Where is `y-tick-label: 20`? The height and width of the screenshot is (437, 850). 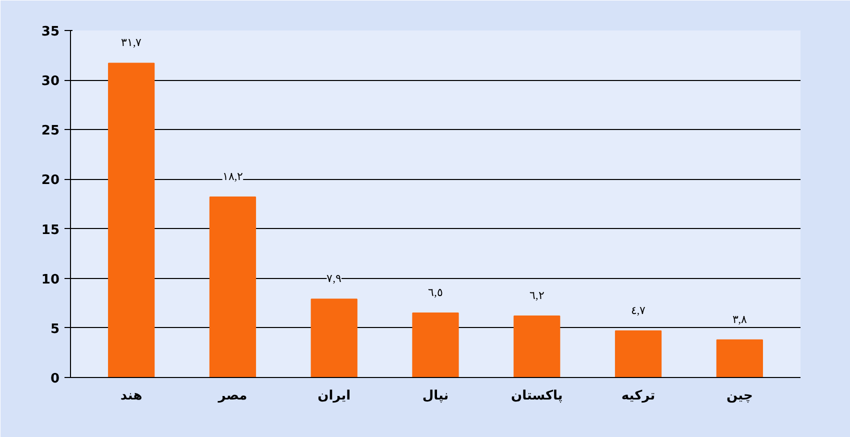
y-tick-label: 20 is located at coordinates (50, 180).